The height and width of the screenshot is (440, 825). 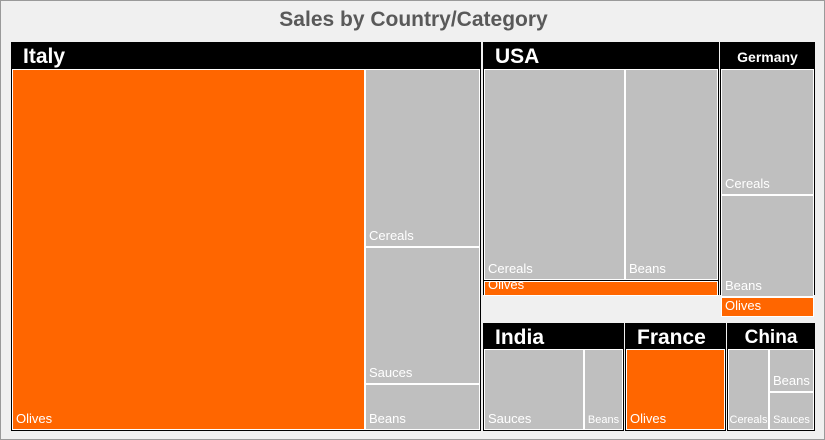 What do you see at coordinates (675, 389) in the screenshot?
I see `treemap-cell-france-olives: Olives` at bounding box center [675, 389].